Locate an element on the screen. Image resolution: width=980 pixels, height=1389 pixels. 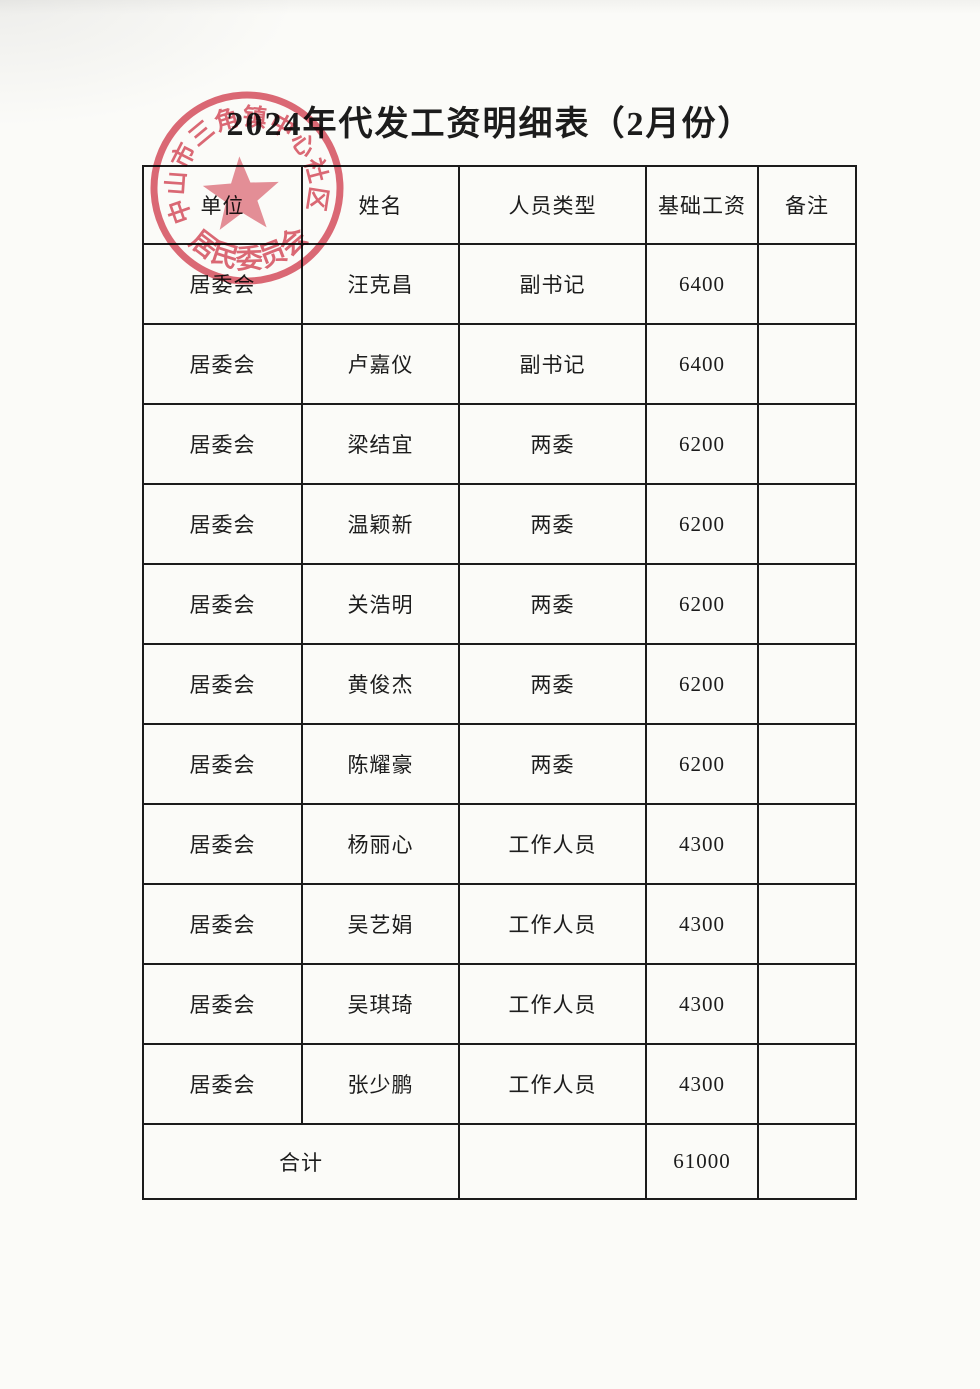
table-row: 居委会 卢嘉仪 副书记 6400 is located at coordinates (499, 364).